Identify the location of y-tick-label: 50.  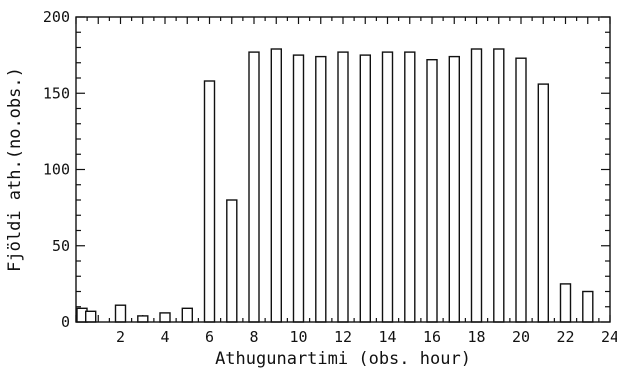
(61, 246).